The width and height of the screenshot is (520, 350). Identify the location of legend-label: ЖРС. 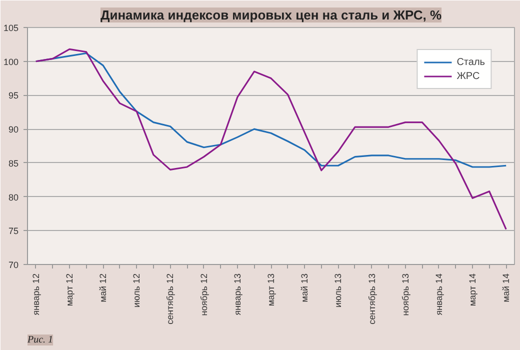
(468, 76).